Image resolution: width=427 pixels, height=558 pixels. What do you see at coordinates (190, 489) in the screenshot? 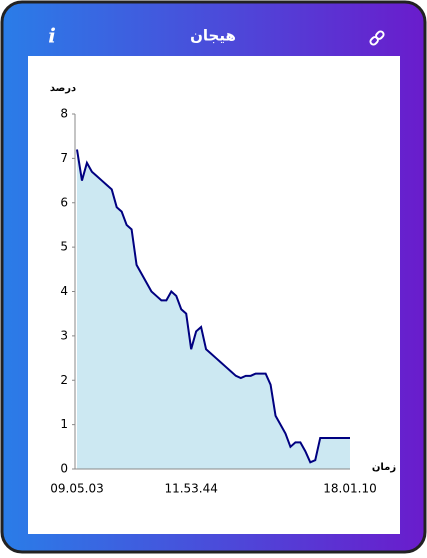
I see `x-tick-label: 11.53.44` at bounding box center [190, 489].